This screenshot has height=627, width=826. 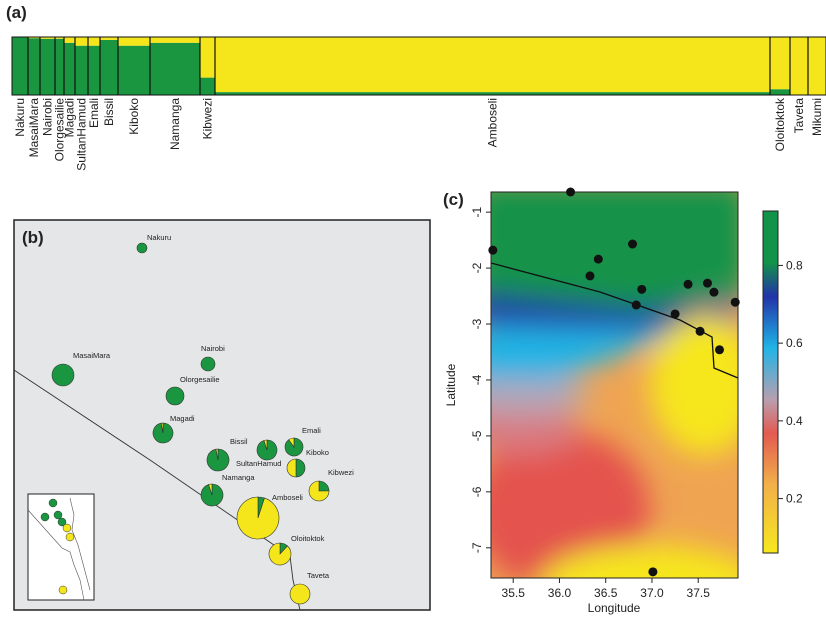 I want to click on site-label: Nairobi, so click(x=213, y=348).